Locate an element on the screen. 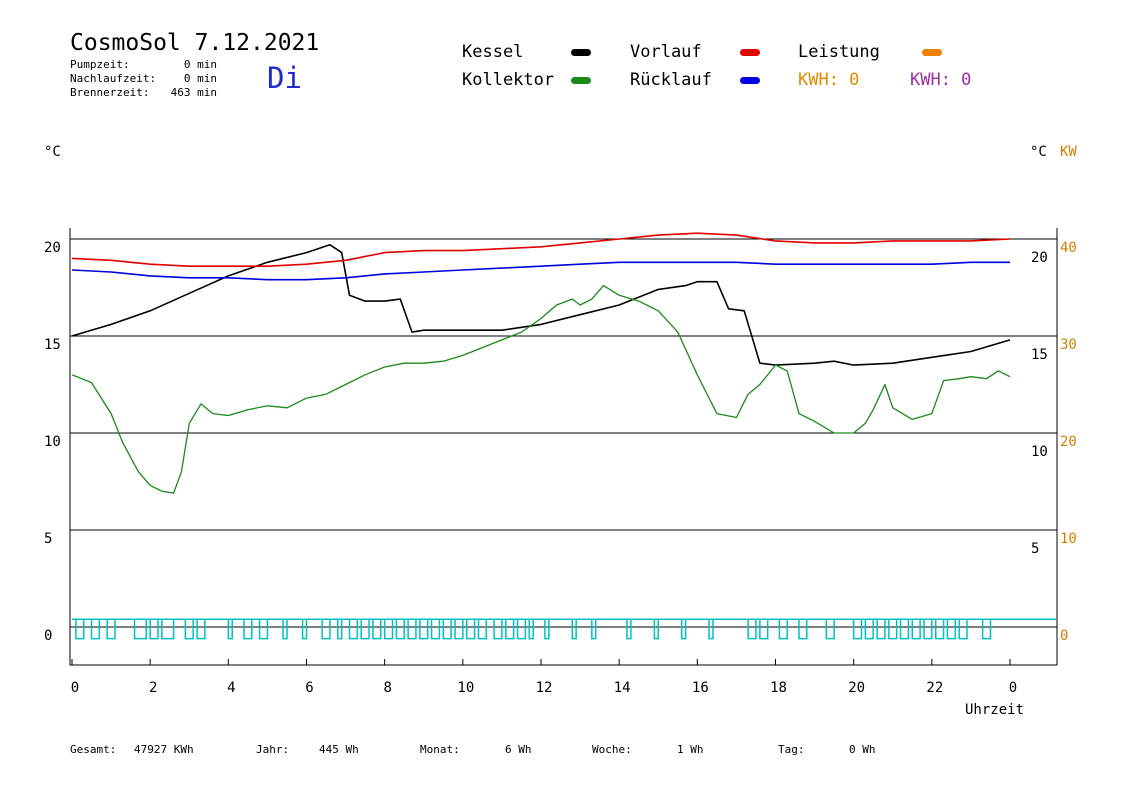 Image resolution: width=1148 pixels, height=812 pixels. y-tick-right-c-20: 20 is located at coordinates (1039, 258).